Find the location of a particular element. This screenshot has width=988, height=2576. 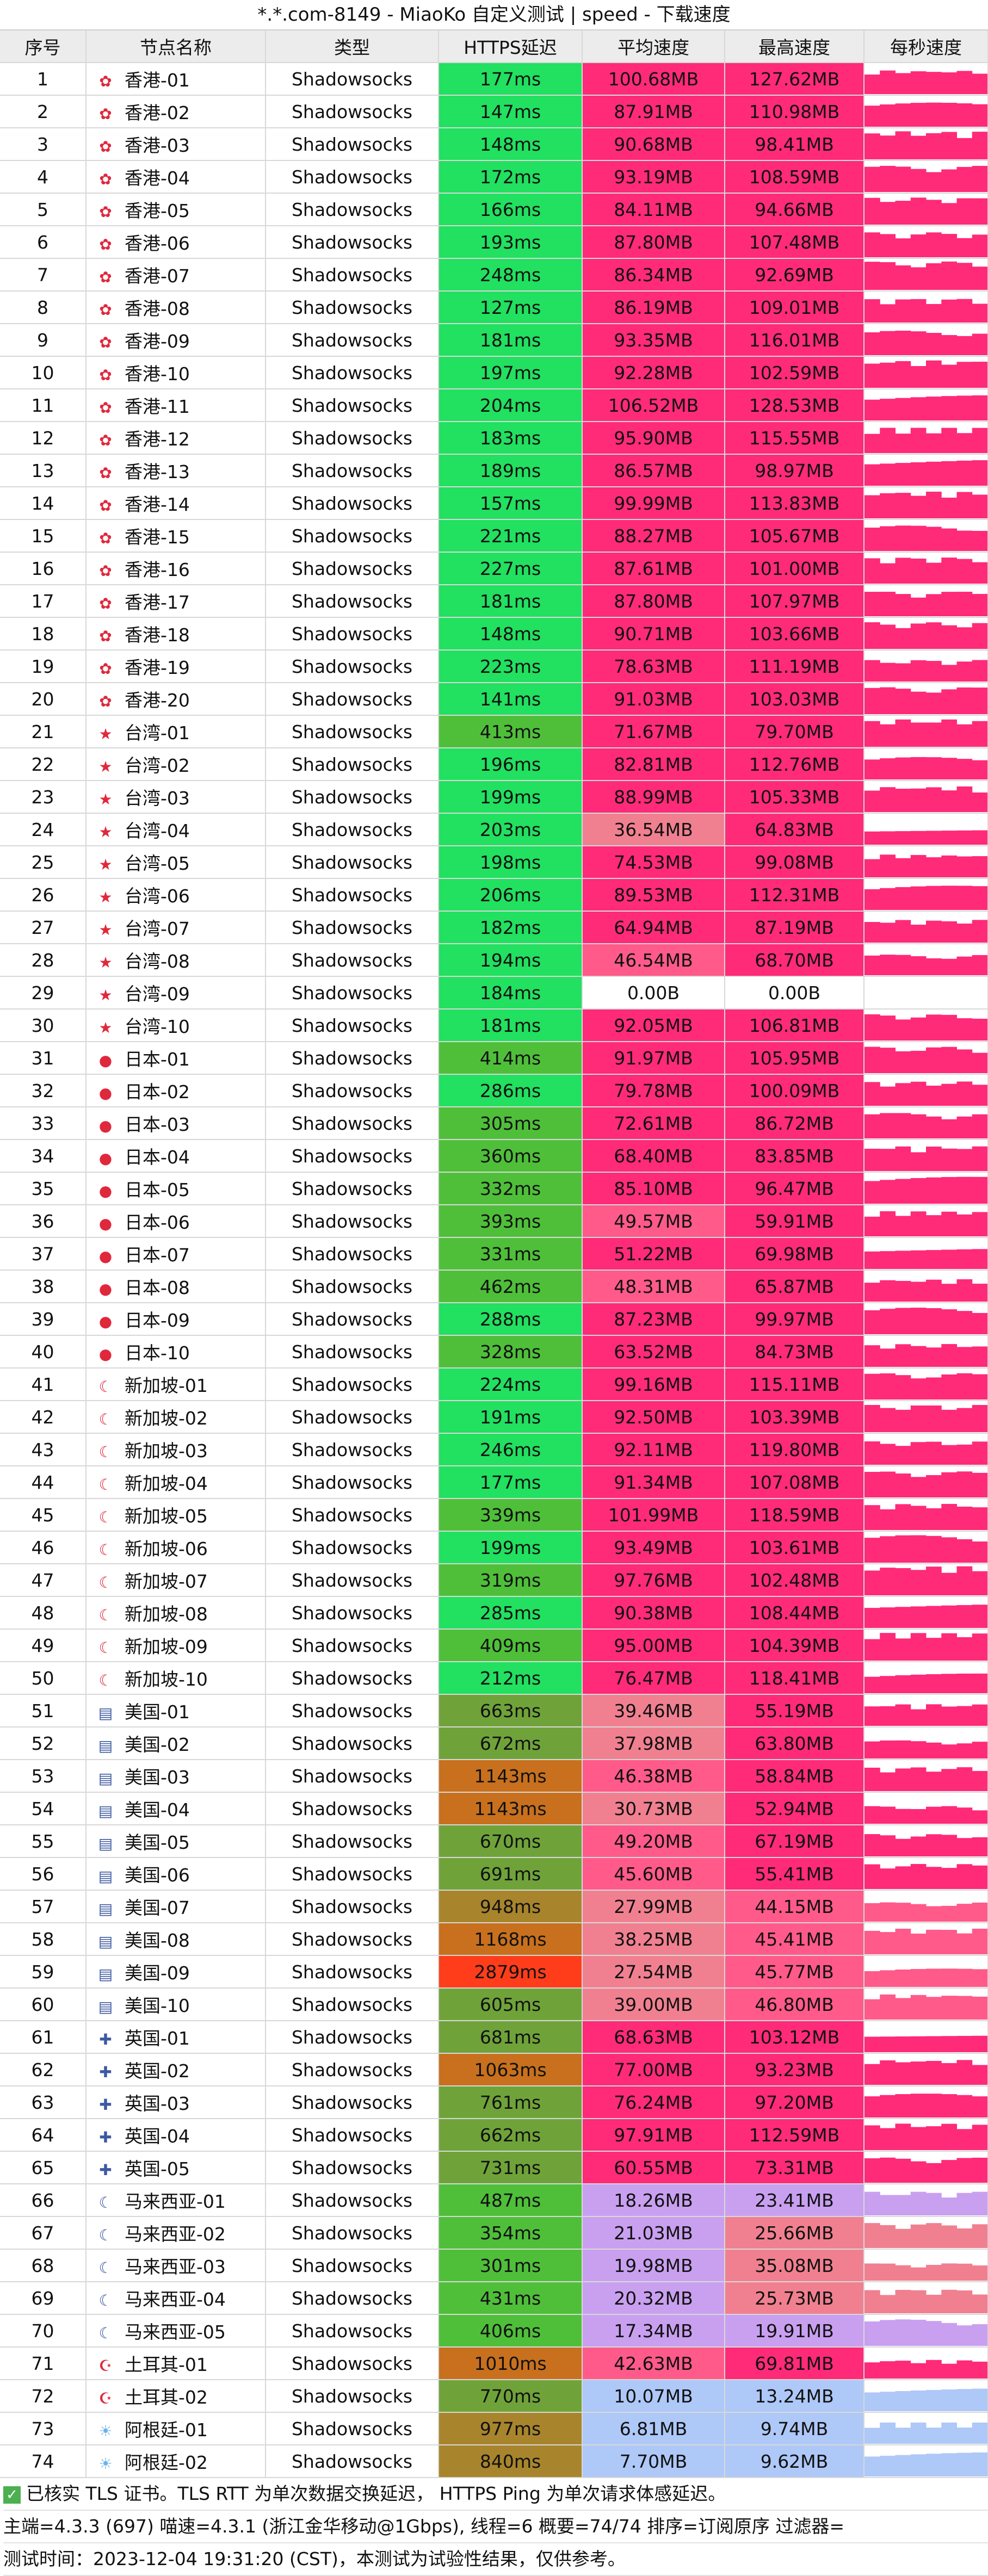

https-latency: 194ms is located at coordinates (511, 960).